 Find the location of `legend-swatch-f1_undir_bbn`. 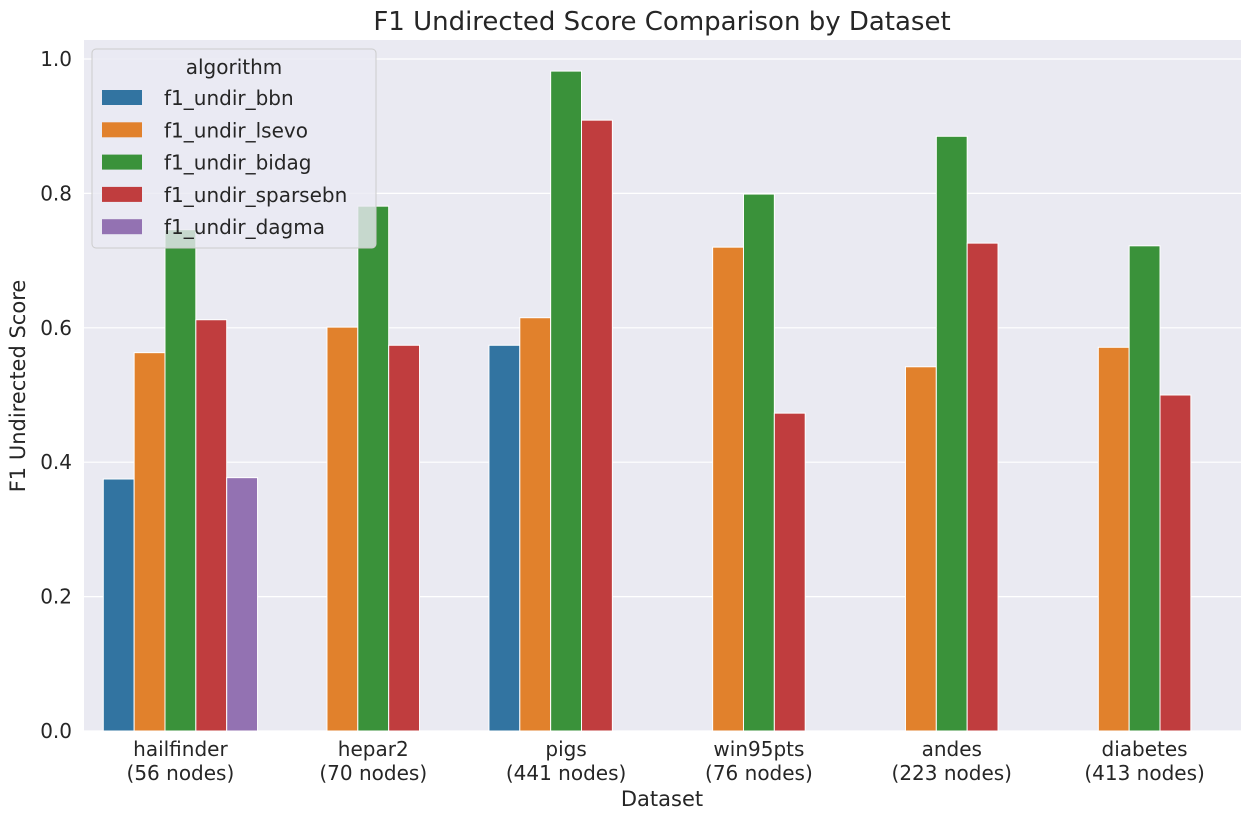

legend-swatch-f1_undir_bbn is located at coordinates (122, 97).